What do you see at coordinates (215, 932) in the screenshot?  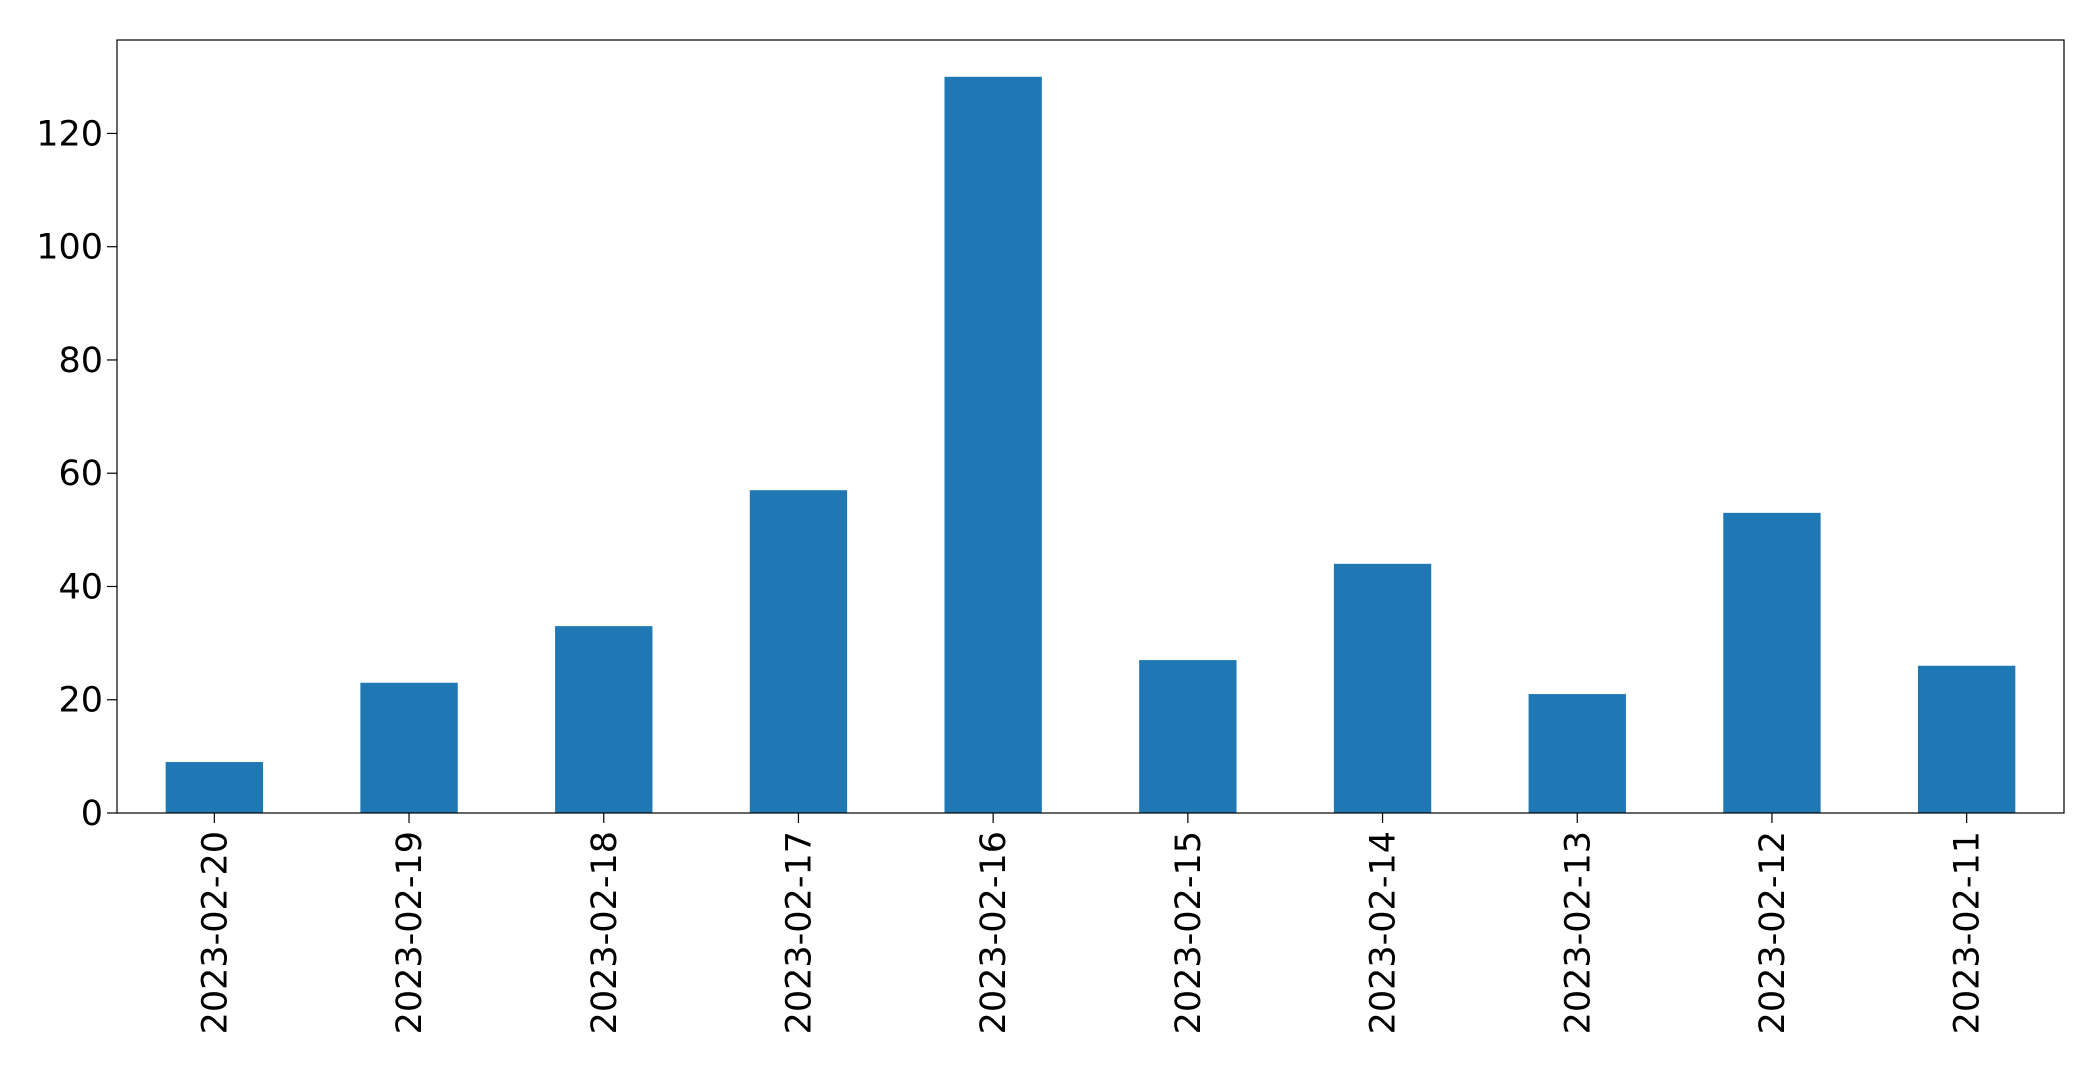 I see `x-tick-label: 2023-02-20` at bounding box center [215, 932].